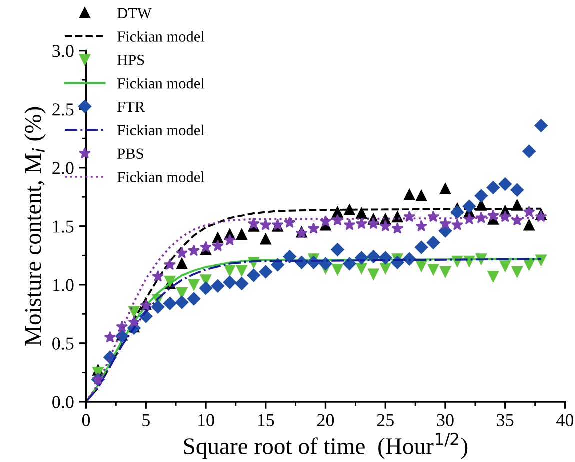  What do you see at coordinates (326, 420) in the screenshot?
I see `x-tick-label: 20` at bounding box center [326, 420].